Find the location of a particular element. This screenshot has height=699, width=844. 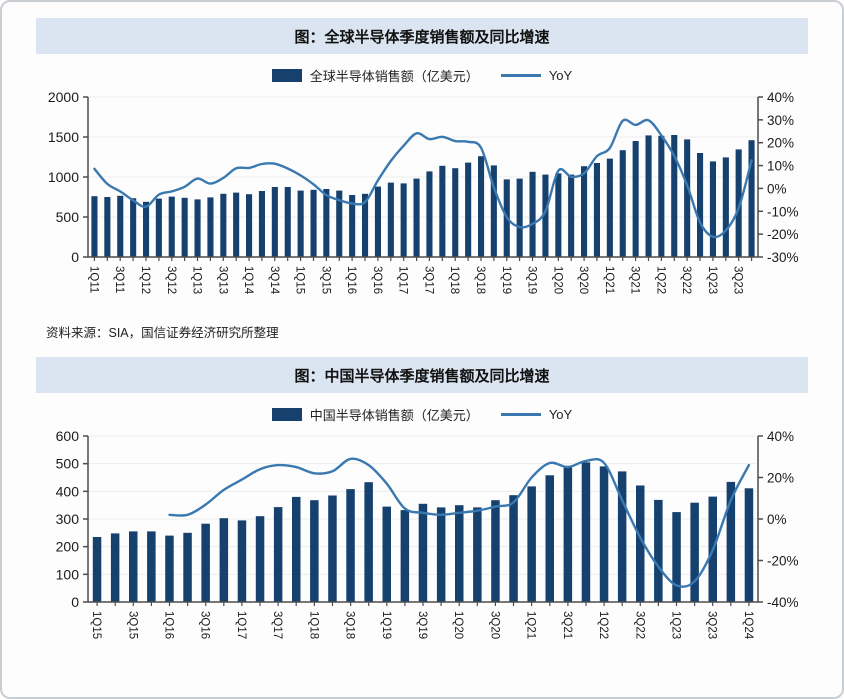

x-tick-label: 1Q11 is located at coordinates (93, 279).